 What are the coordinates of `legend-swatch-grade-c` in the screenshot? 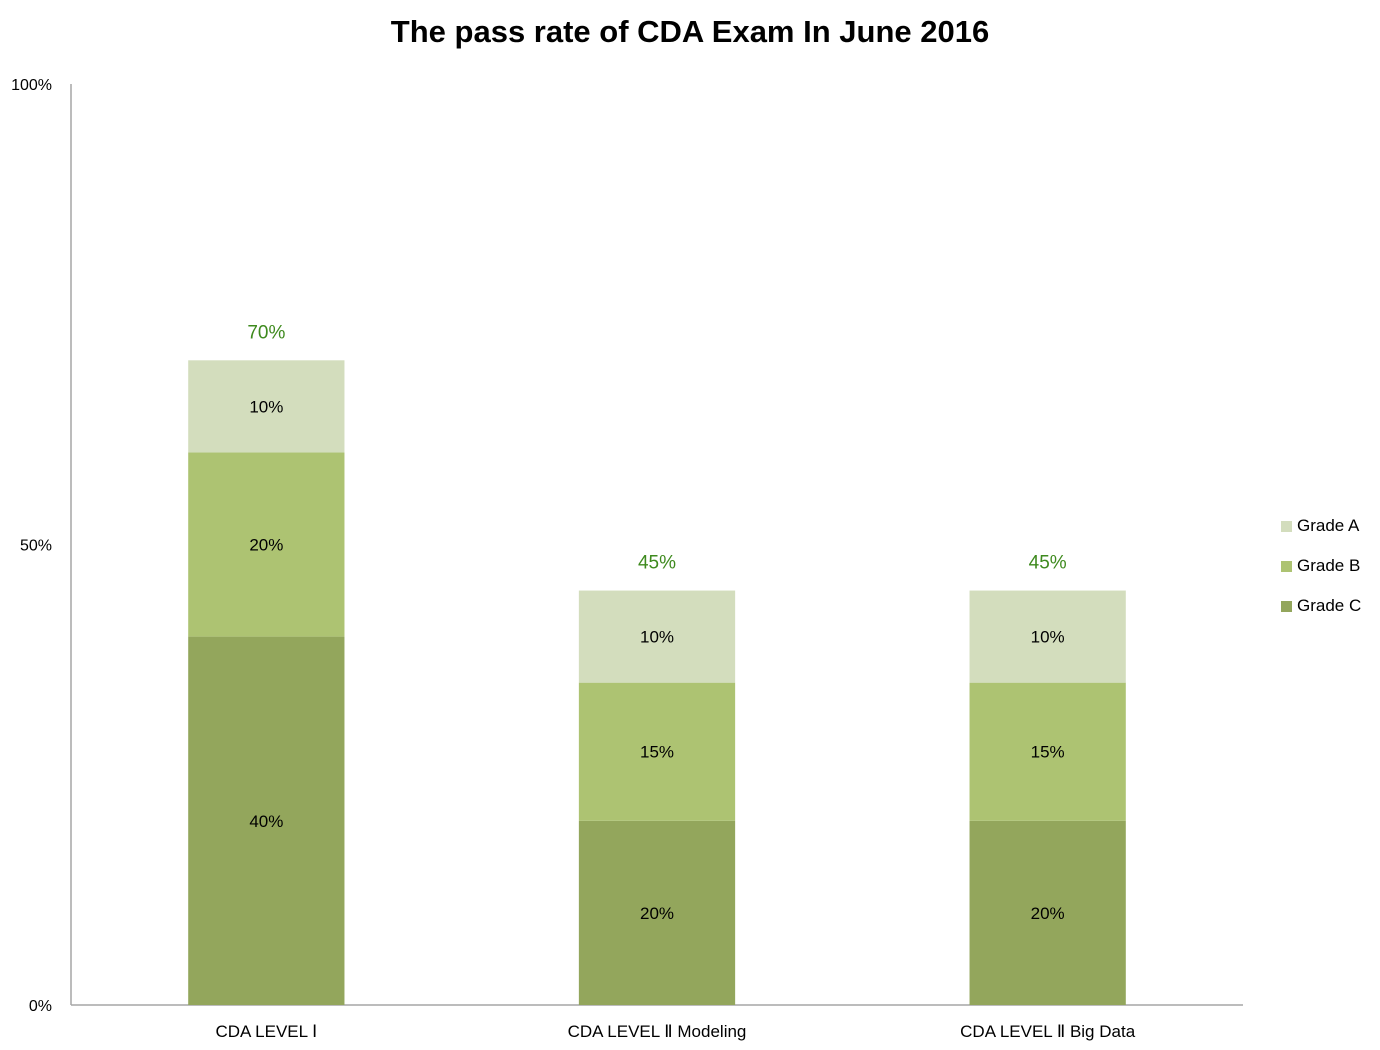 It's located at (1286, 606).